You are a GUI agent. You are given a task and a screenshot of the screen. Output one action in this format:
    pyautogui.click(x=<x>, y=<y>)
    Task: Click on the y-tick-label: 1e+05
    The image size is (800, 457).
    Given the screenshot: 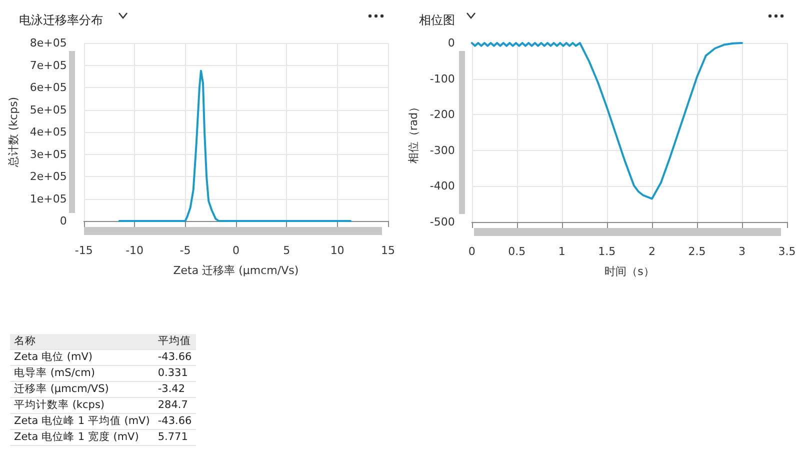 What is the action you would take?
    pyautogui.click(x=48, y=199)
    